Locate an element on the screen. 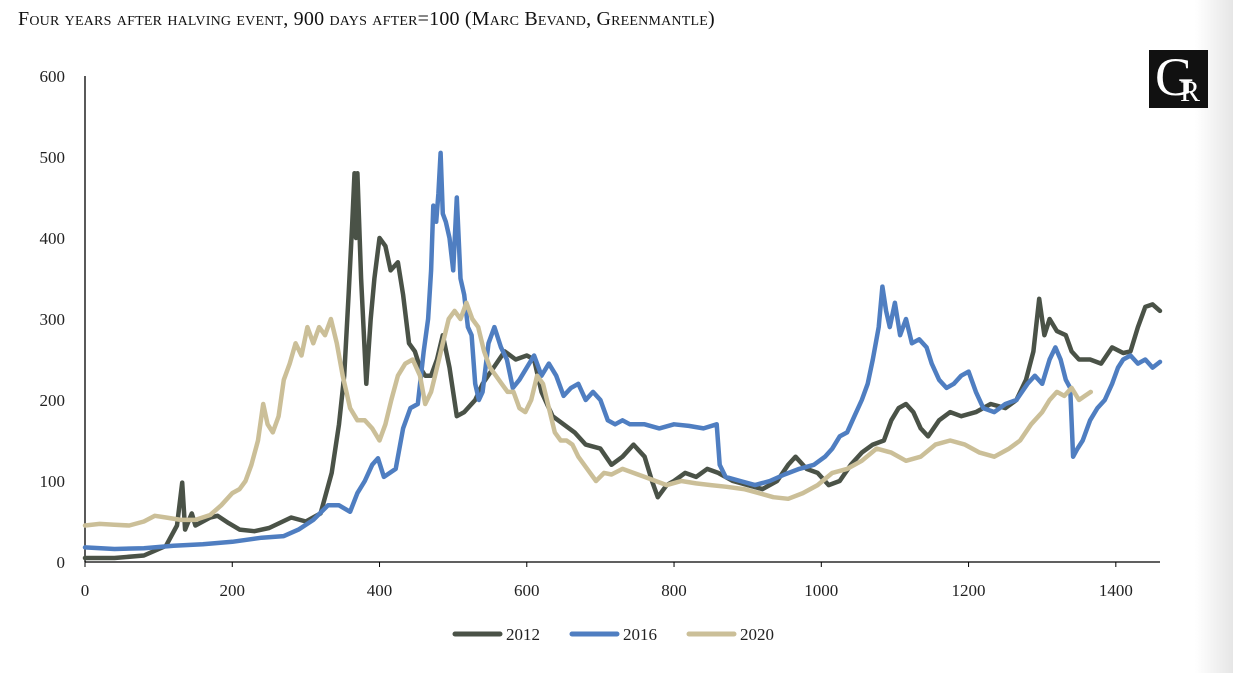 This screenshot has height=673, width=1233. y-tick-label: 600 is located at coordinates (53, 76).